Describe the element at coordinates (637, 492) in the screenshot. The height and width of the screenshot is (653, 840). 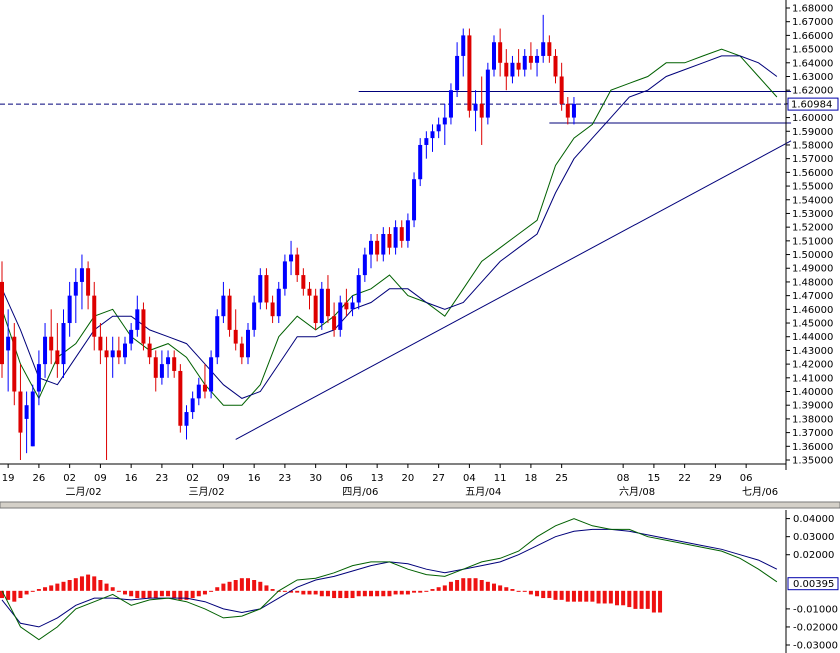
I see `month-label: 六月/08` at that location.